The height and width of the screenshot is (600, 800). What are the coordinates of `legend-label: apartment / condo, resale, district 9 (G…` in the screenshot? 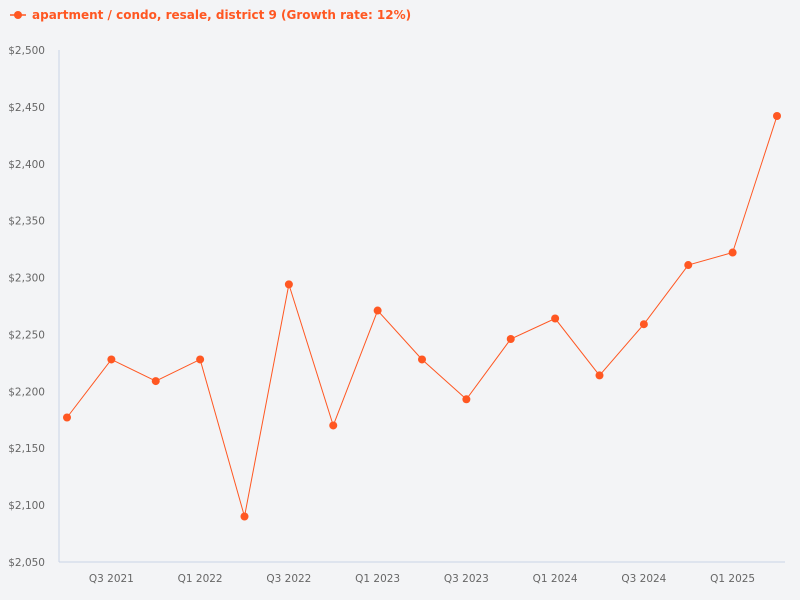 It's located at (222, 15).